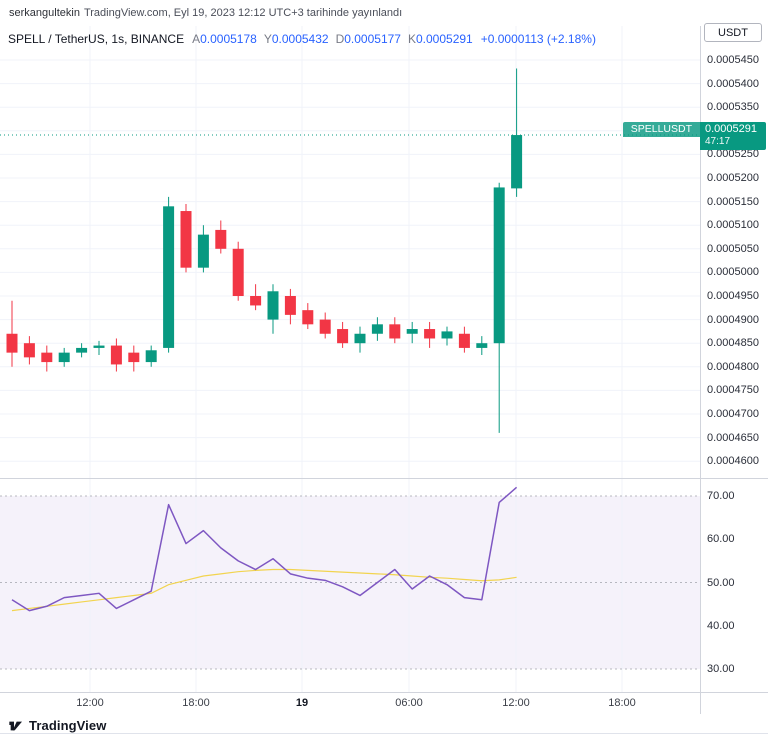  Describe the element at coordinates (384, 692) in the screenshot. I see `time-axis-separator` at that location.